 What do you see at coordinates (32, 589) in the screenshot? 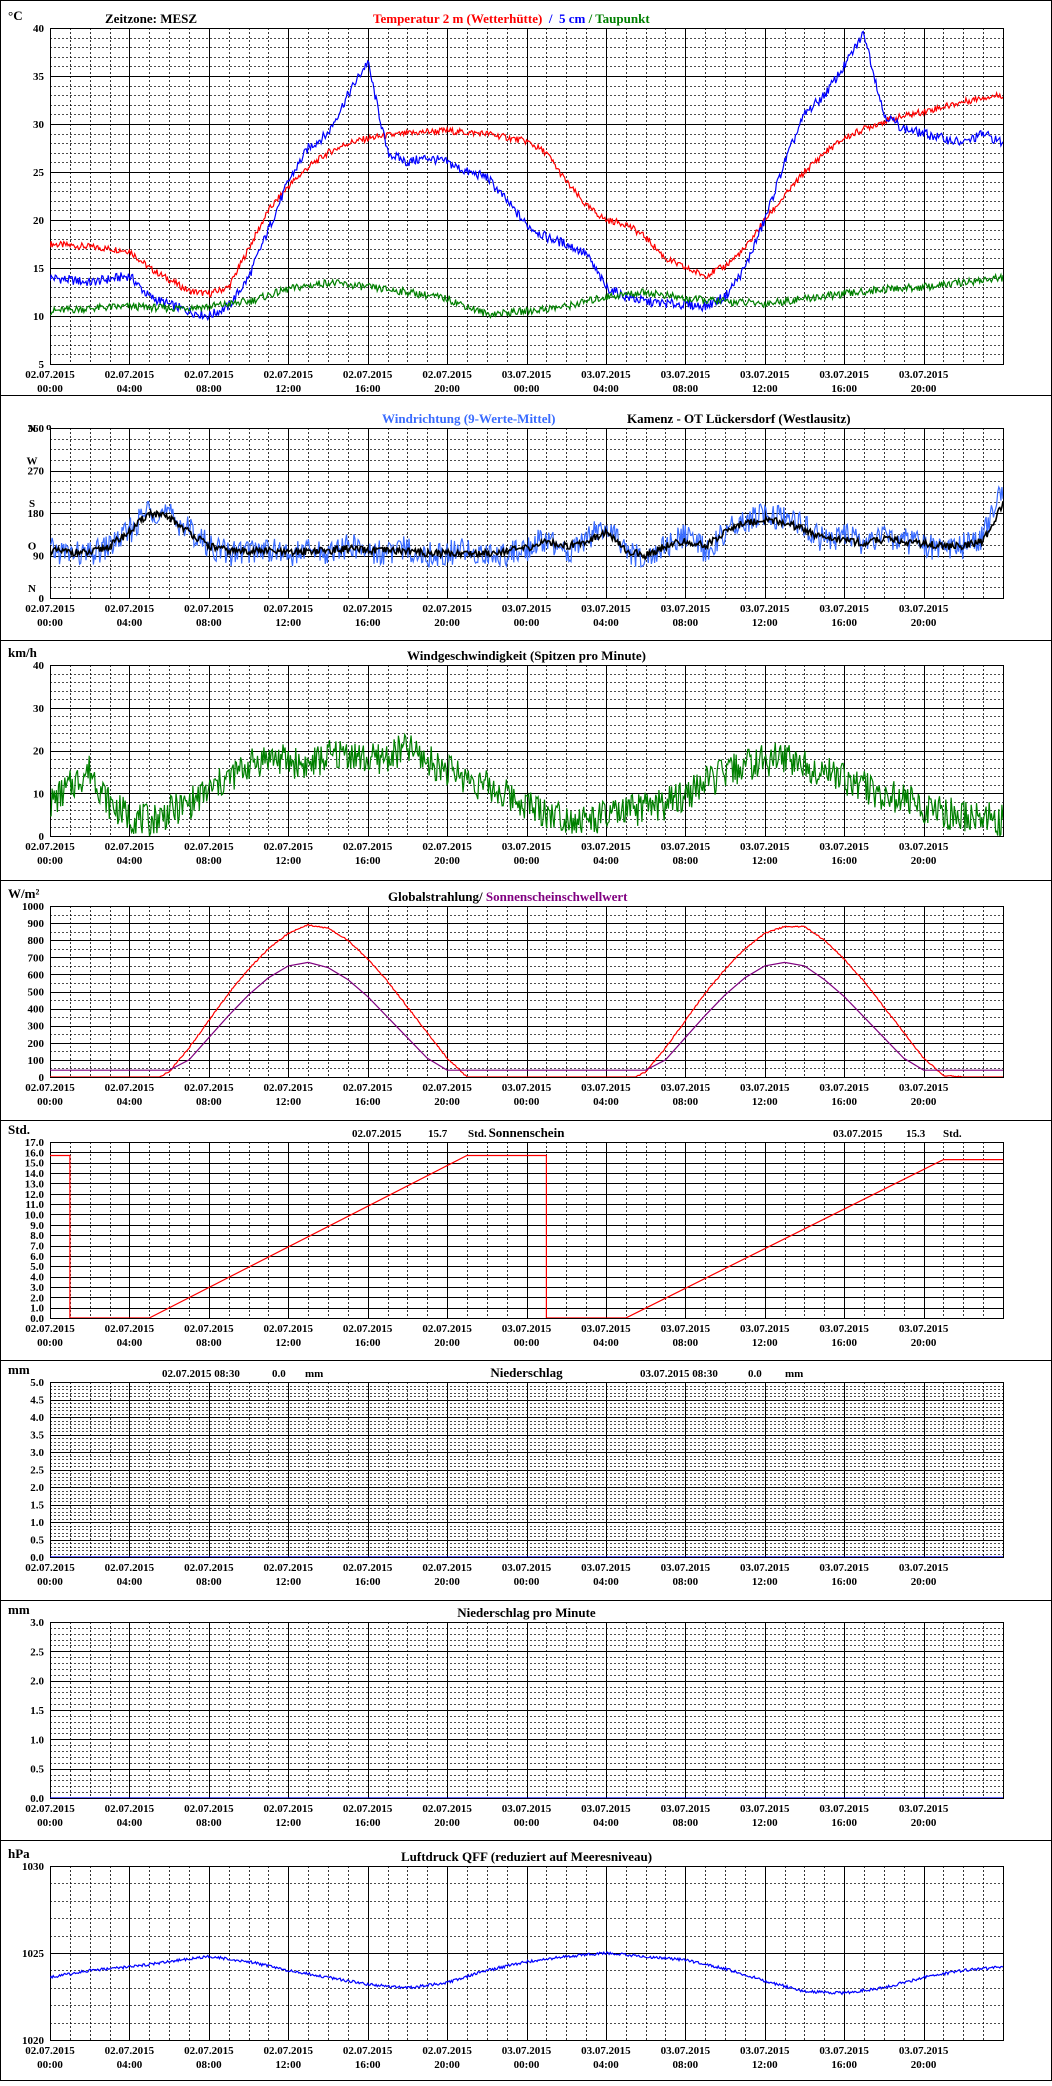
I see `compass-label: N` at bounding box center [32, 589].